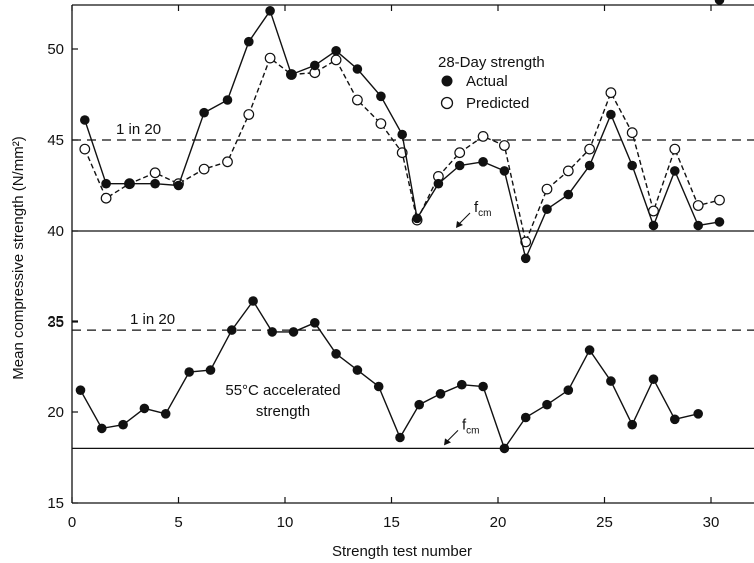  What do you see at coordinates (391, 522) in the screenshot?
I see `x-tick-label: 15` at bounding box center [391, 522].